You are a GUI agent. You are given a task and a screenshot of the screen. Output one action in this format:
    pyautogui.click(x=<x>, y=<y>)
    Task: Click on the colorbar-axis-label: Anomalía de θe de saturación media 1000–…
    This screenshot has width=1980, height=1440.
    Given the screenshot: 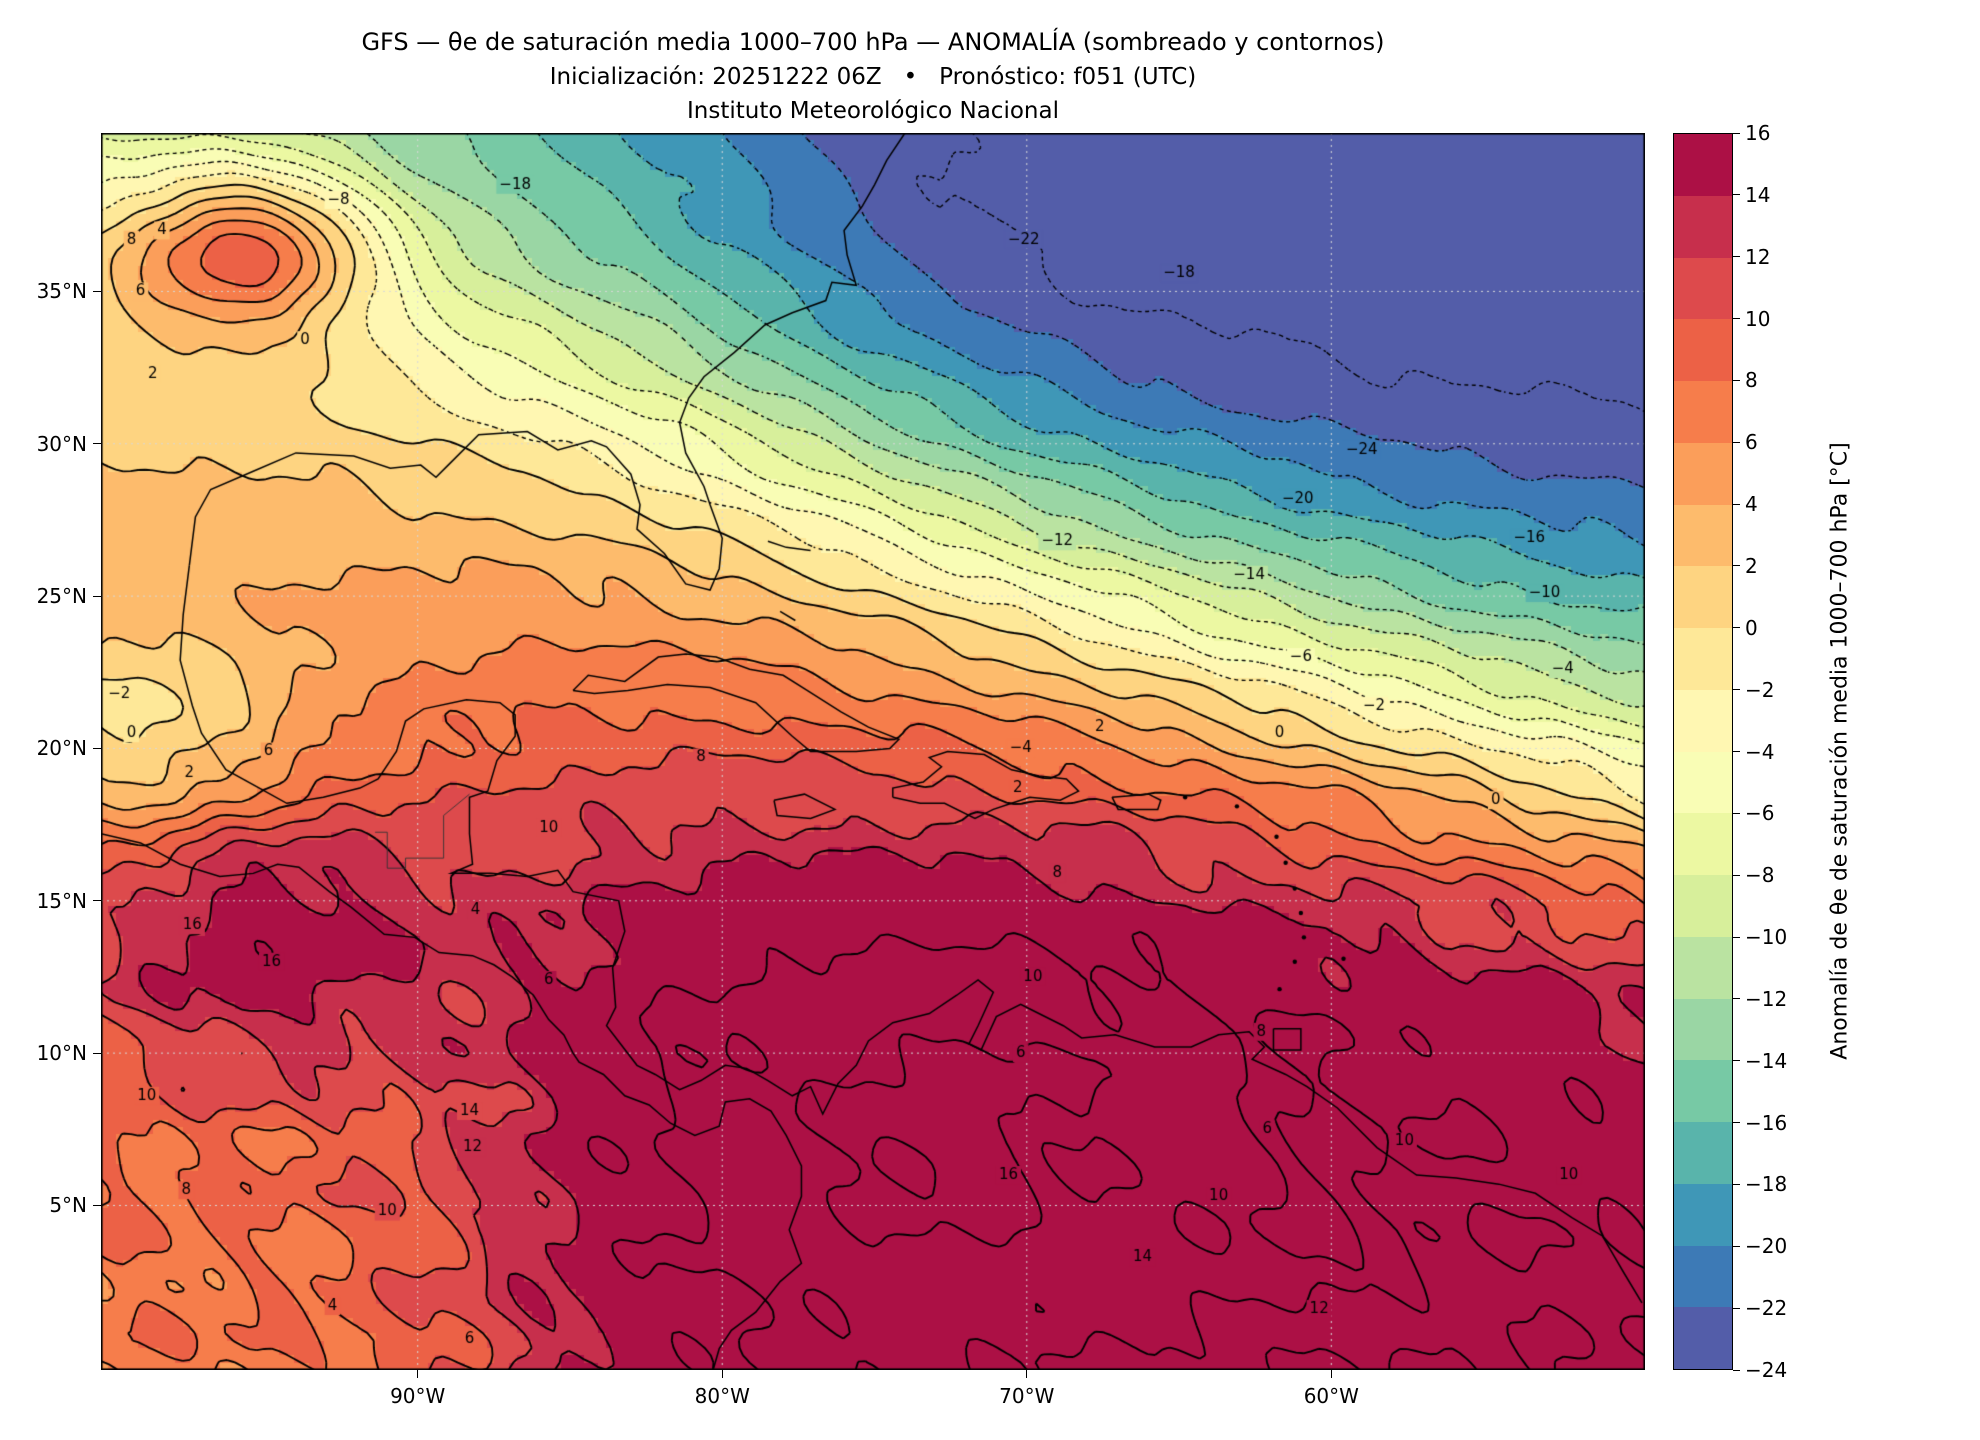 What is the action you would take?
    pyautogui.click(x=1840, y=751)
    